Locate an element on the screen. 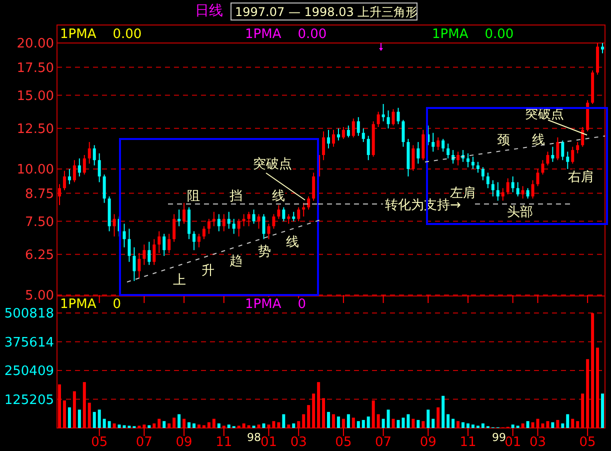 The image size is (611, 451). text: 99 is located at coordinates (499, 437).